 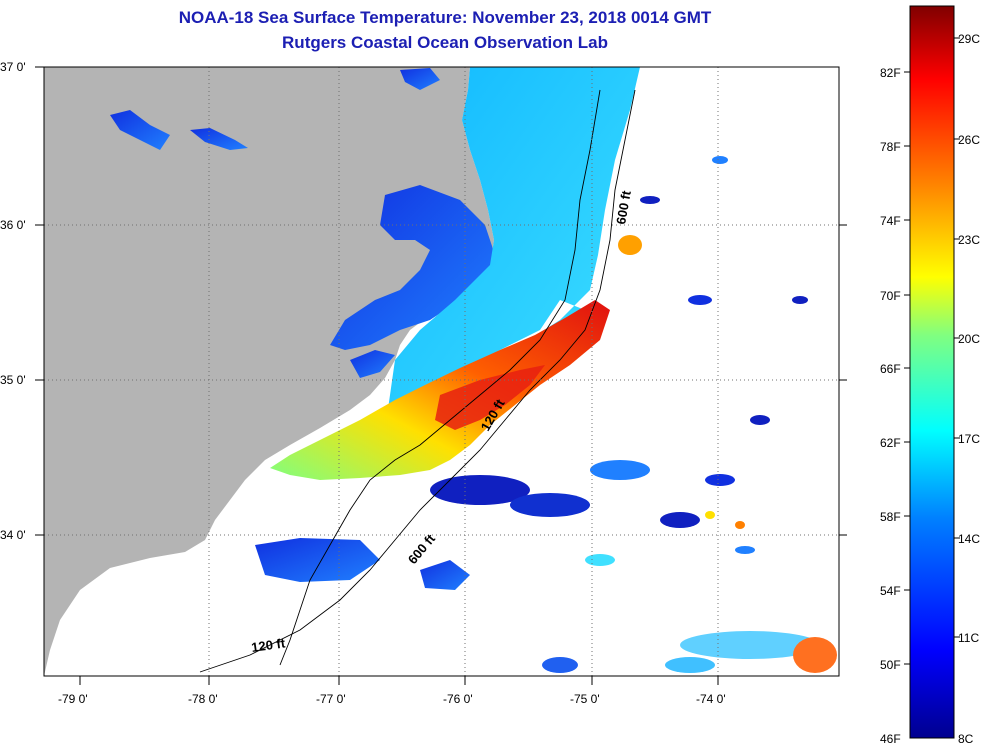 I want to click on lat-label-36: 36 0', so click(x=13, y=225).